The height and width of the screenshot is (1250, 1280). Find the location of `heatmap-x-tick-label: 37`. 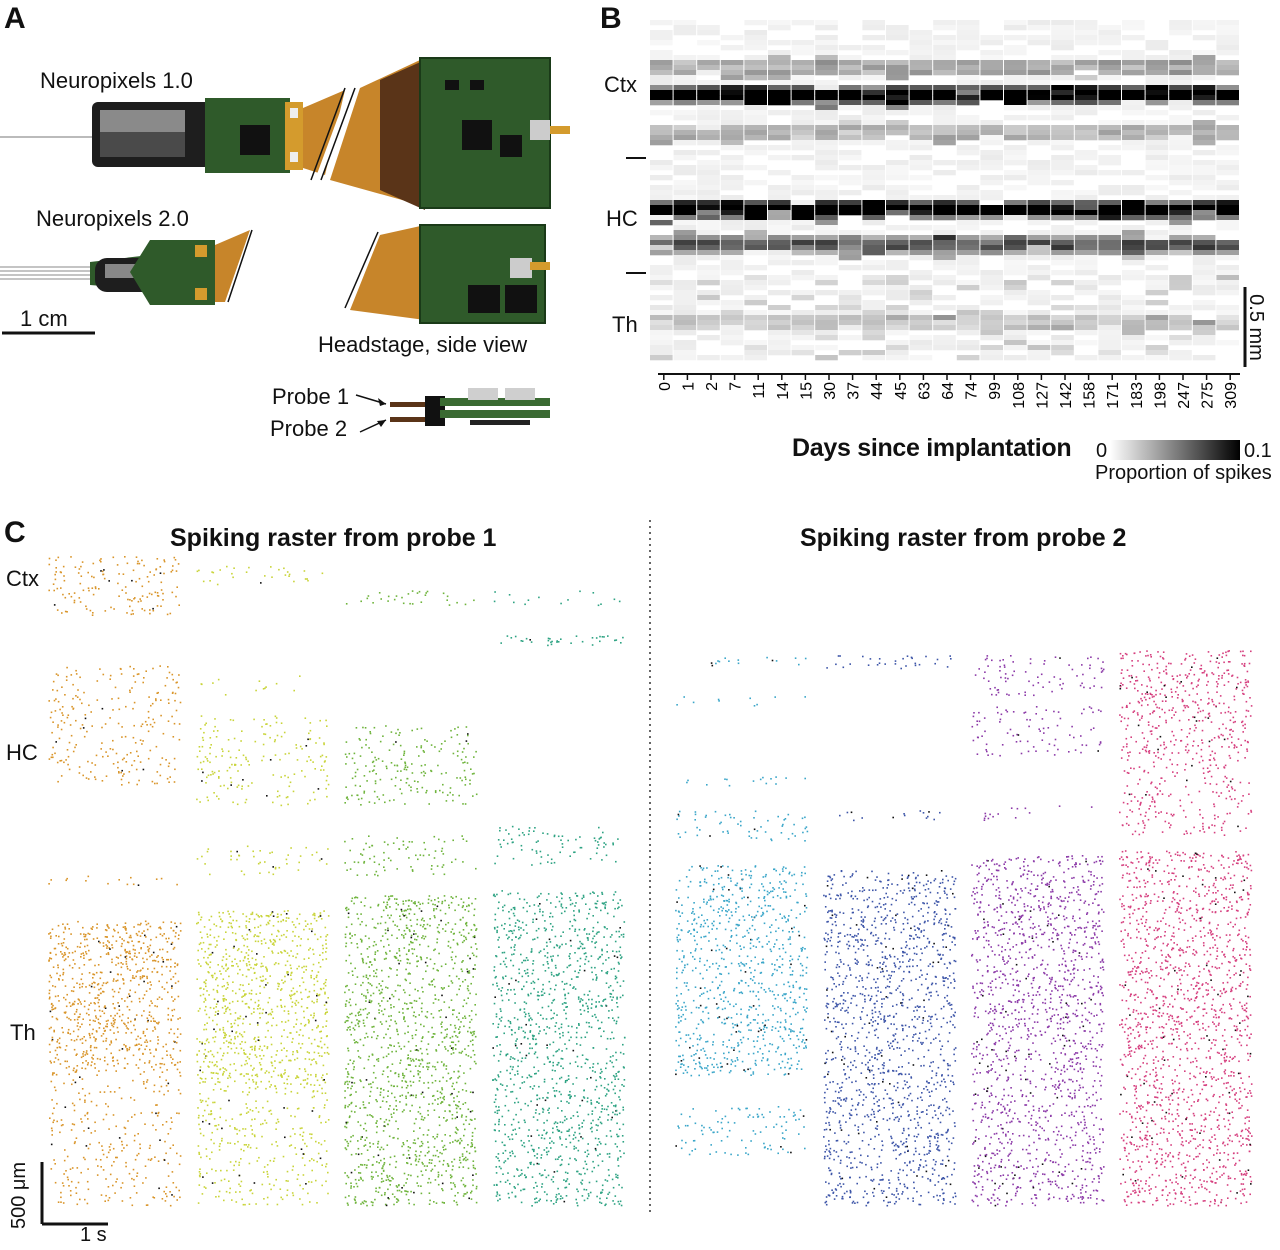

heatmap-x-tick-label: 37 is located at coordinates (854, 391).